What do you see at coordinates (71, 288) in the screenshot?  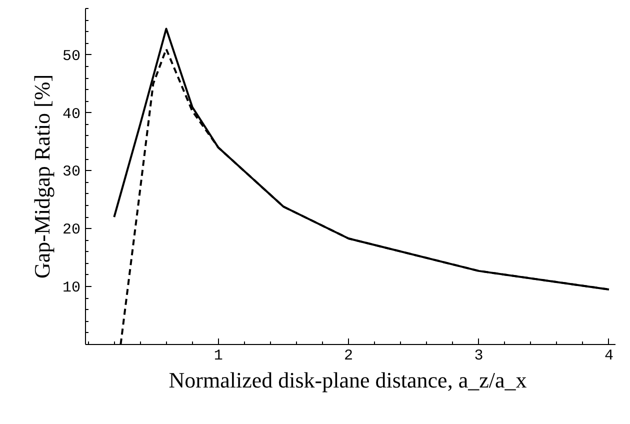 I see `y-tick-label: 10` at bounding box center [71, 288].